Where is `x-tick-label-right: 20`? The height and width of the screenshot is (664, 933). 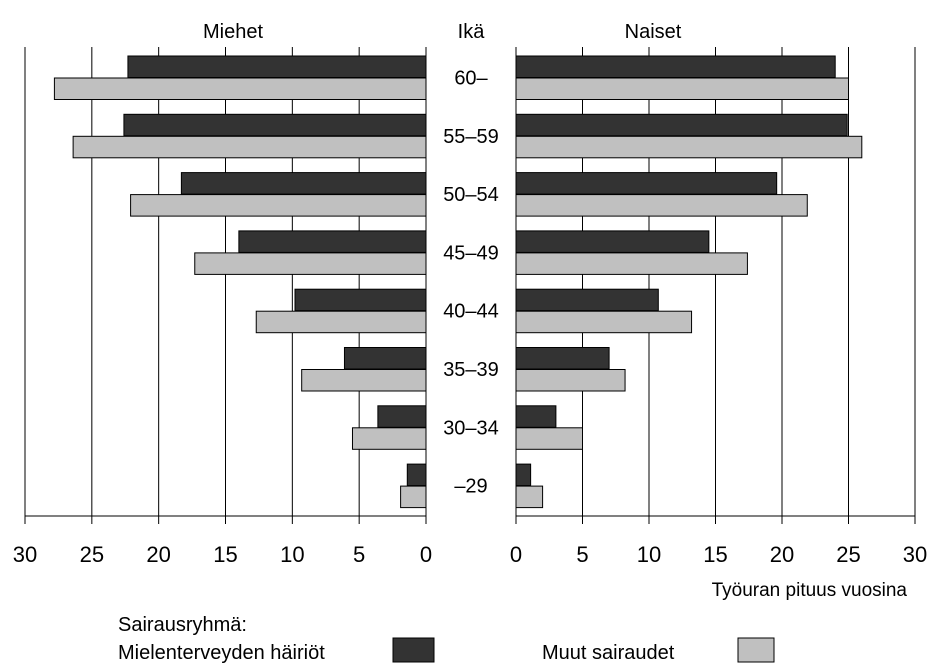
x-tick-label-right: 20 is located at coordinates (782, 554).